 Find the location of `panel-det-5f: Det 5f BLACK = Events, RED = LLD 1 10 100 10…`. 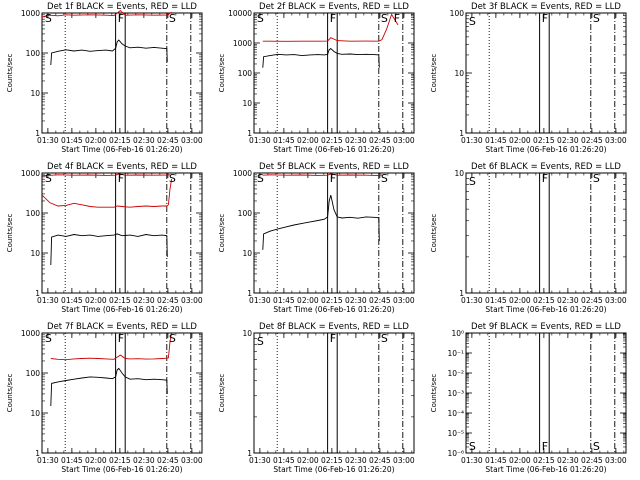

panel-det-5f: Det 5f BLACK = Events, RED = LLD 1 10 100 10… is located at coordinates (316, 238).